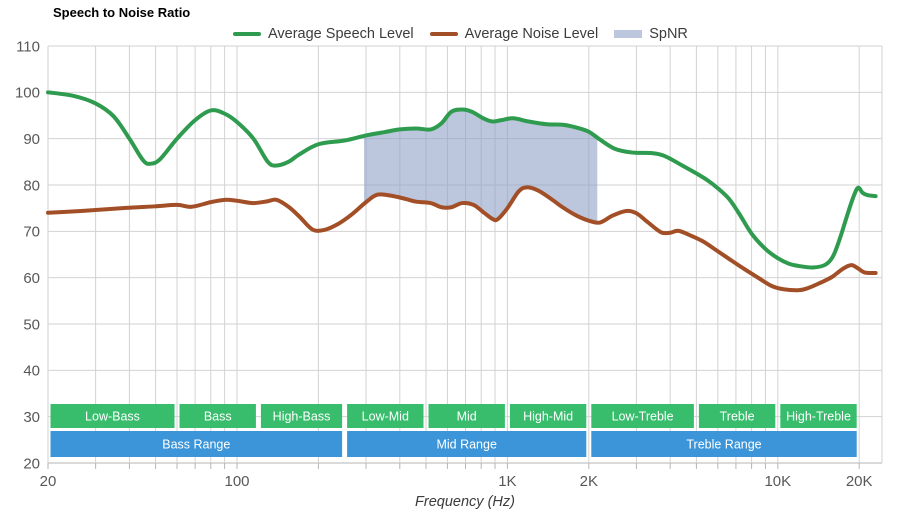 Image resolution: width=900 pixels, height=520 pixels. I want to click on chart-title: Speech to Noise Ratio, so click(122, 12).